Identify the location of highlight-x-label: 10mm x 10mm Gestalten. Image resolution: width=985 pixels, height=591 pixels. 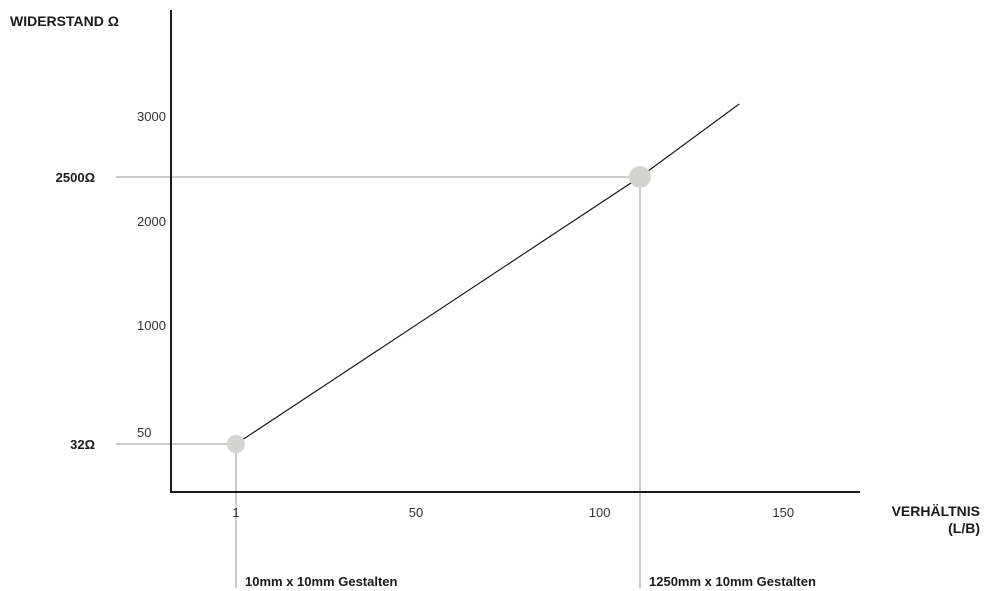
(321, 581).